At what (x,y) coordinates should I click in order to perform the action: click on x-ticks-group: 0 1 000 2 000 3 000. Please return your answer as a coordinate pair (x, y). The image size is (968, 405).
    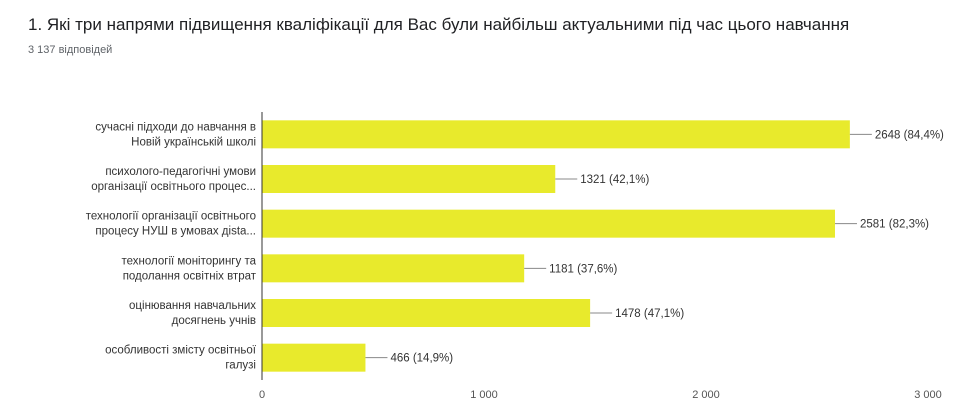
    Looking at the image, I should click on (600, 395).